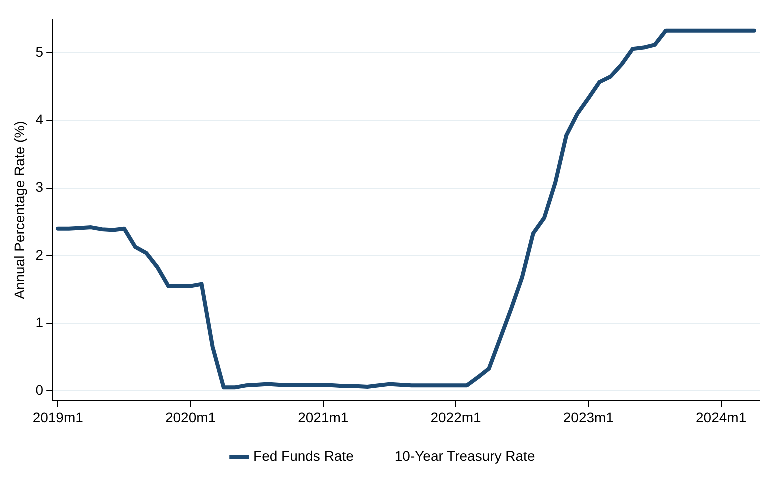 This screenshot has height=482, width=774. I want to click on y-tick-label: 3, so click(40, 187).